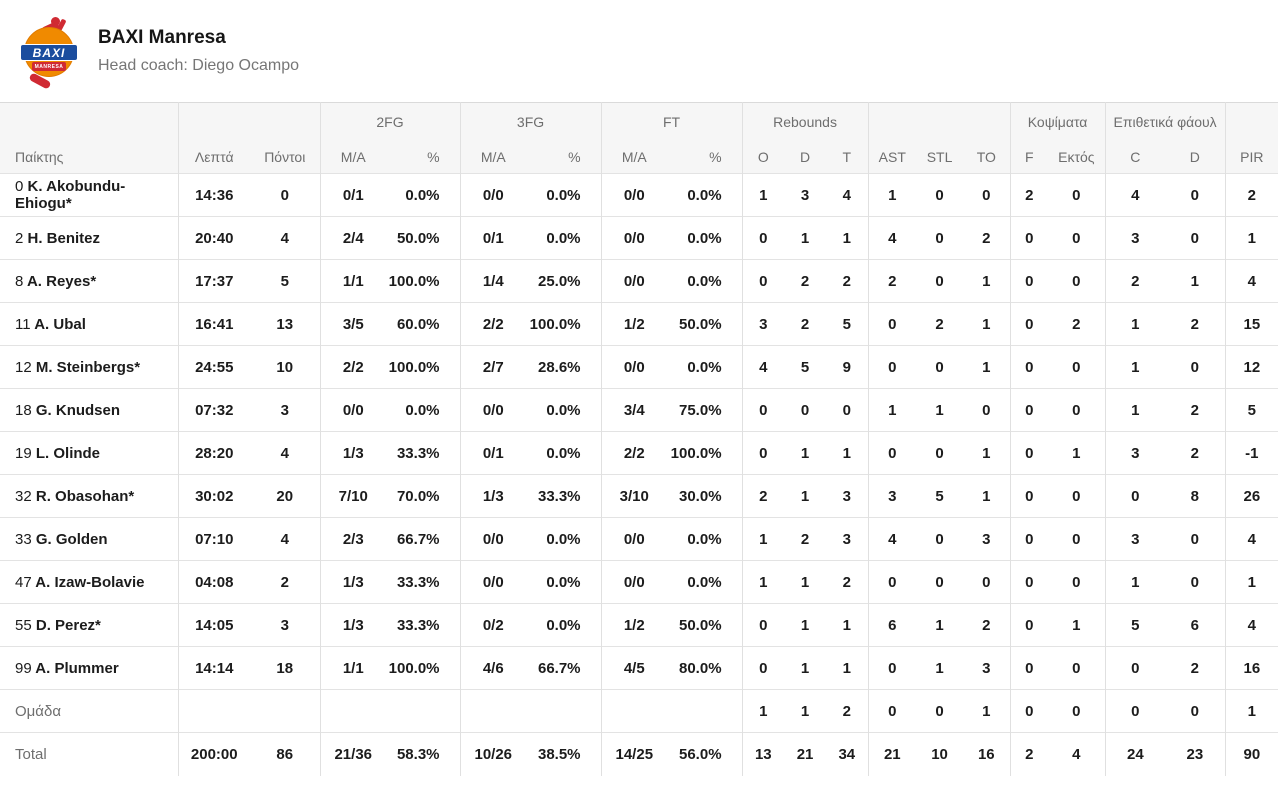 The width and height of the screenshot is (1278, 785). Describe the element at coordinates (213, 539) in the screenshot. I see `stat-cell: 07:10` at that location.